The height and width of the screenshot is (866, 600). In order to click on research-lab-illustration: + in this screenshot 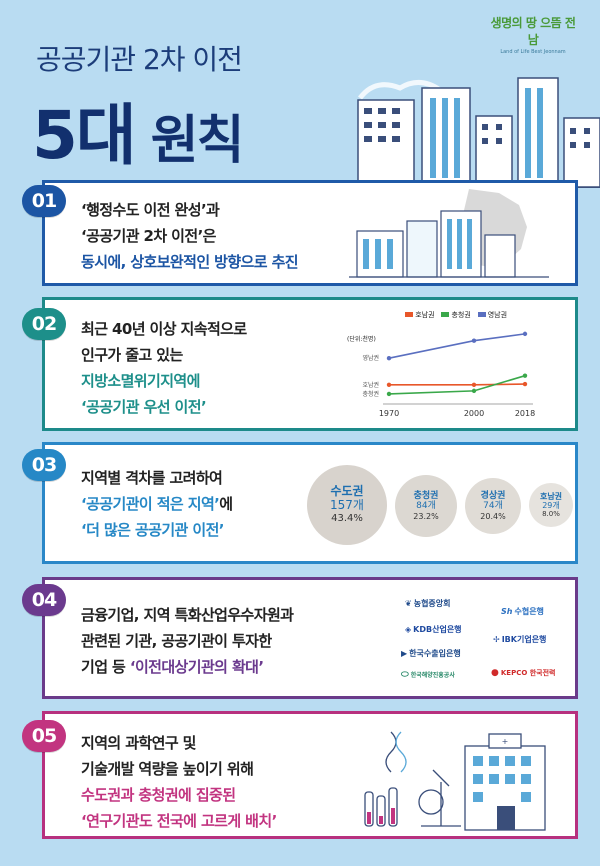, I will do `click(455, 781)`.